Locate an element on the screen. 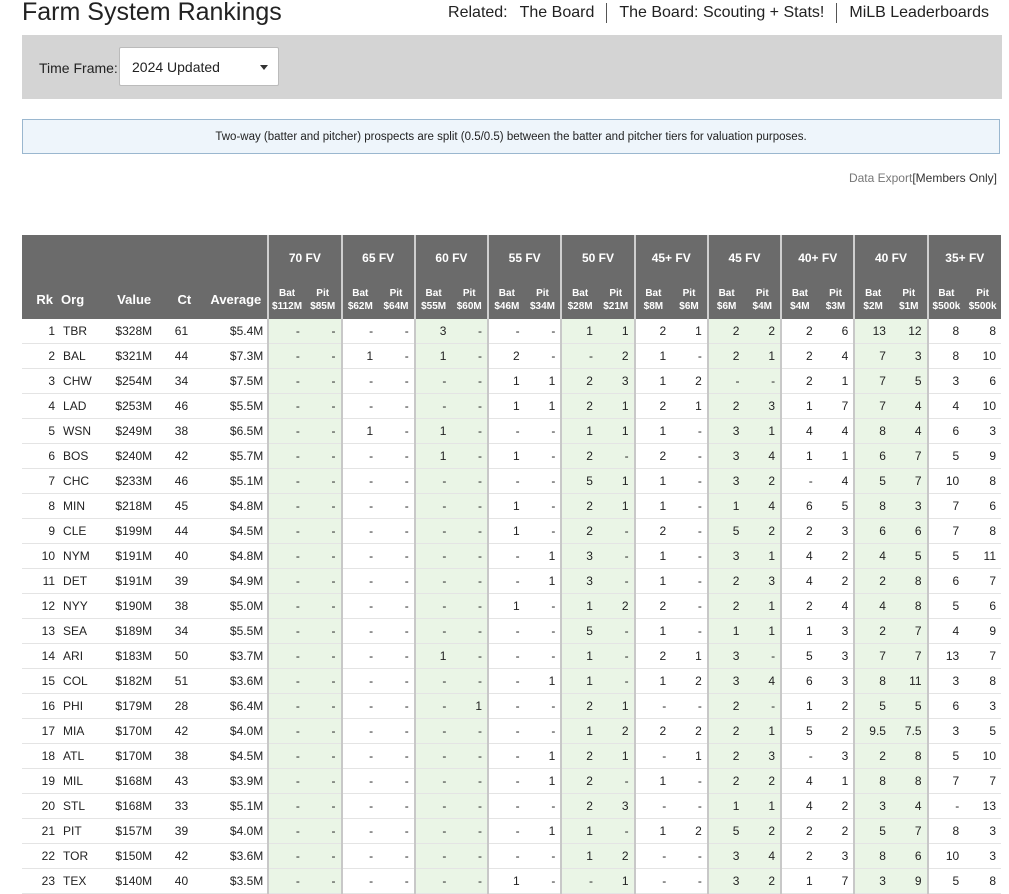 This screenshot has height=894, width=1009. org-cell: WSN is located at coordinates (84, 431).